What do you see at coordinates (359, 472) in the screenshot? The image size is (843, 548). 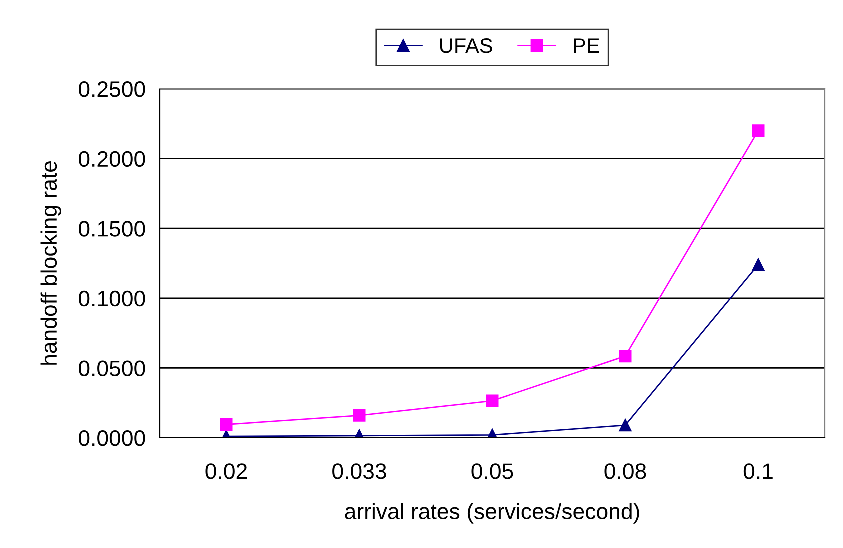 I see `x-tick-label: 0.033` at bounding box center [359, 472].